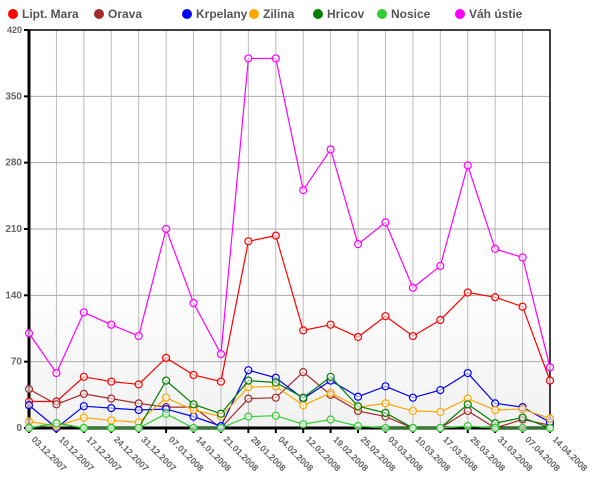 The image size is (600, 481). Describe the element at coordinates (17, 362) in the screenshot. I see `y-tick-label: 70` at that location.